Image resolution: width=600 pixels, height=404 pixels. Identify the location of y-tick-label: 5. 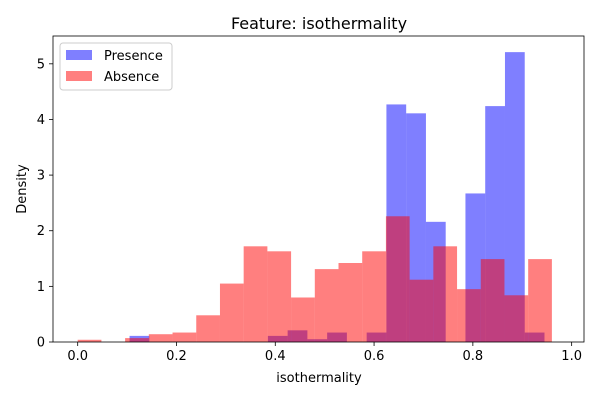
(41, 64).